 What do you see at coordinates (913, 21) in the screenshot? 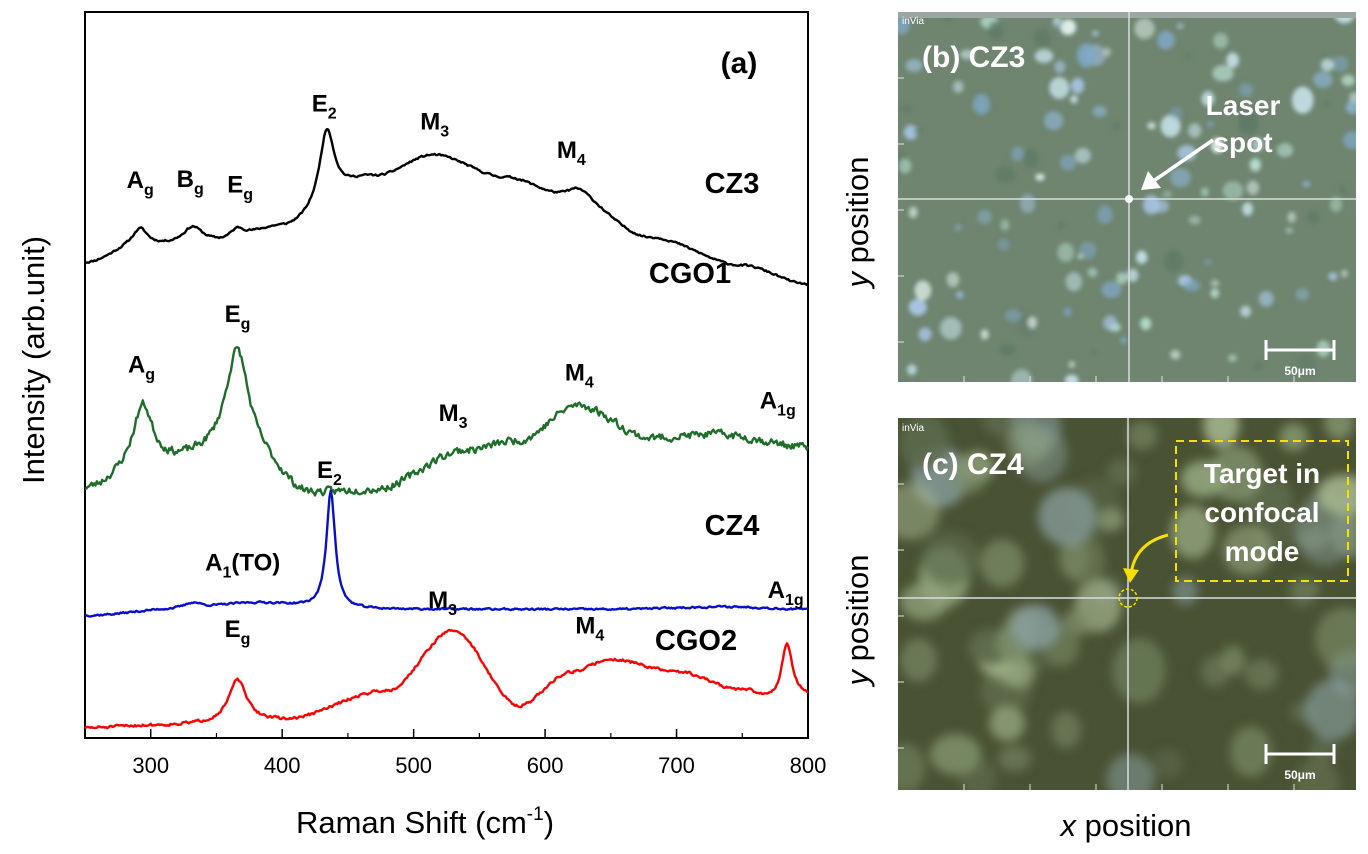
I see `corner-text: inVia` at bounding box center [913, 21].